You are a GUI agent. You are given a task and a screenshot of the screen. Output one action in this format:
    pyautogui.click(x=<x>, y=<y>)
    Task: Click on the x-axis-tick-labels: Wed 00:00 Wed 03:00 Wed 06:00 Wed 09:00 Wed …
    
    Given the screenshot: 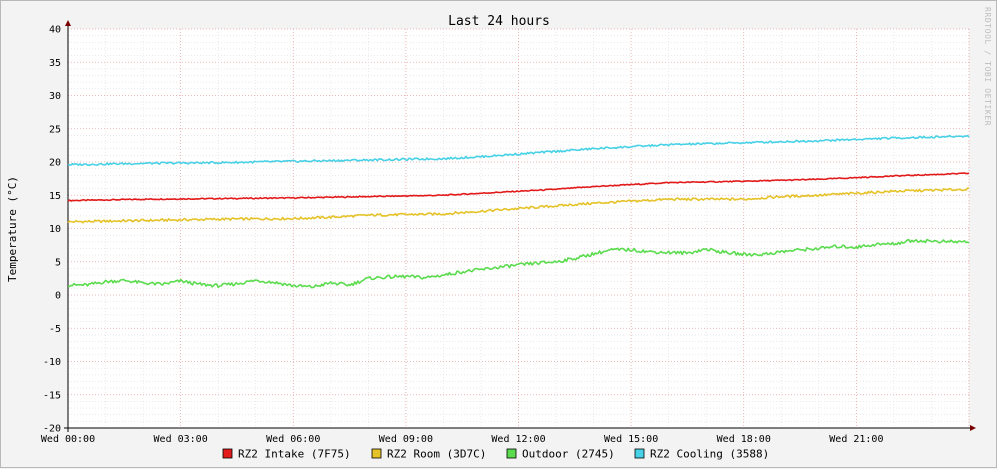 What is the action you would take?
    pyautogui.click(x=462, y=439)
    